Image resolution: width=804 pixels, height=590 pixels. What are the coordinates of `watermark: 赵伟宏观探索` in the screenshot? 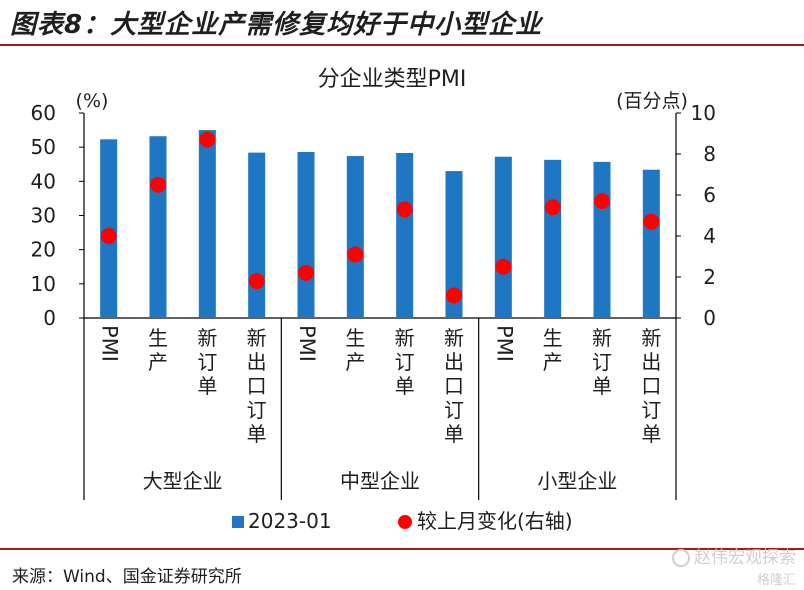 It's located at (734, 555).